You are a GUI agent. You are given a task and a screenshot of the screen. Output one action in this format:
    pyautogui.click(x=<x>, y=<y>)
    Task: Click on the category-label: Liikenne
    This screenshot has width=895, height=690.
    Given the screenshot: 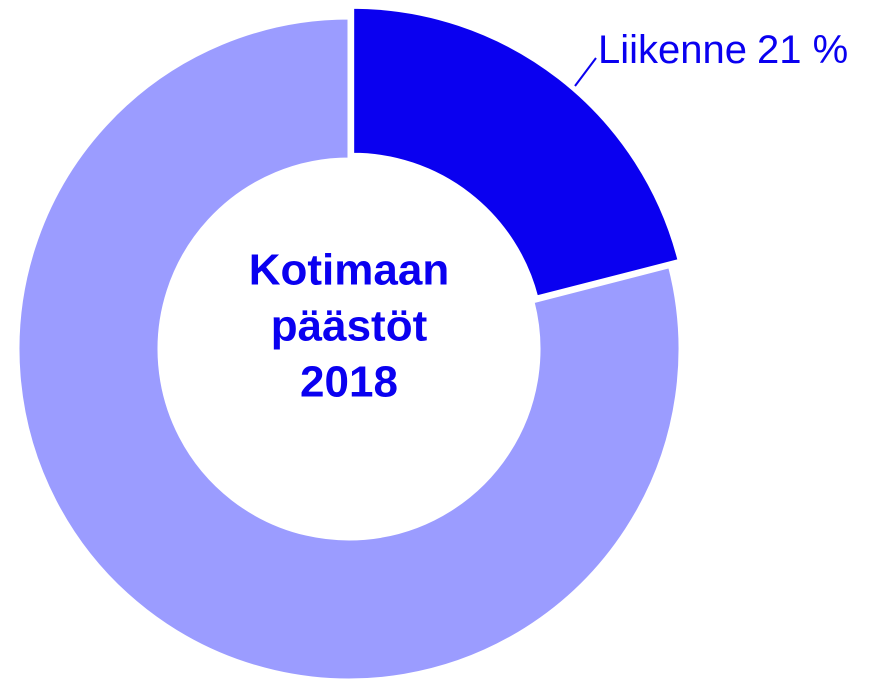 What is the action you would take?
    pyautogui.click(x=672, y=50)
    